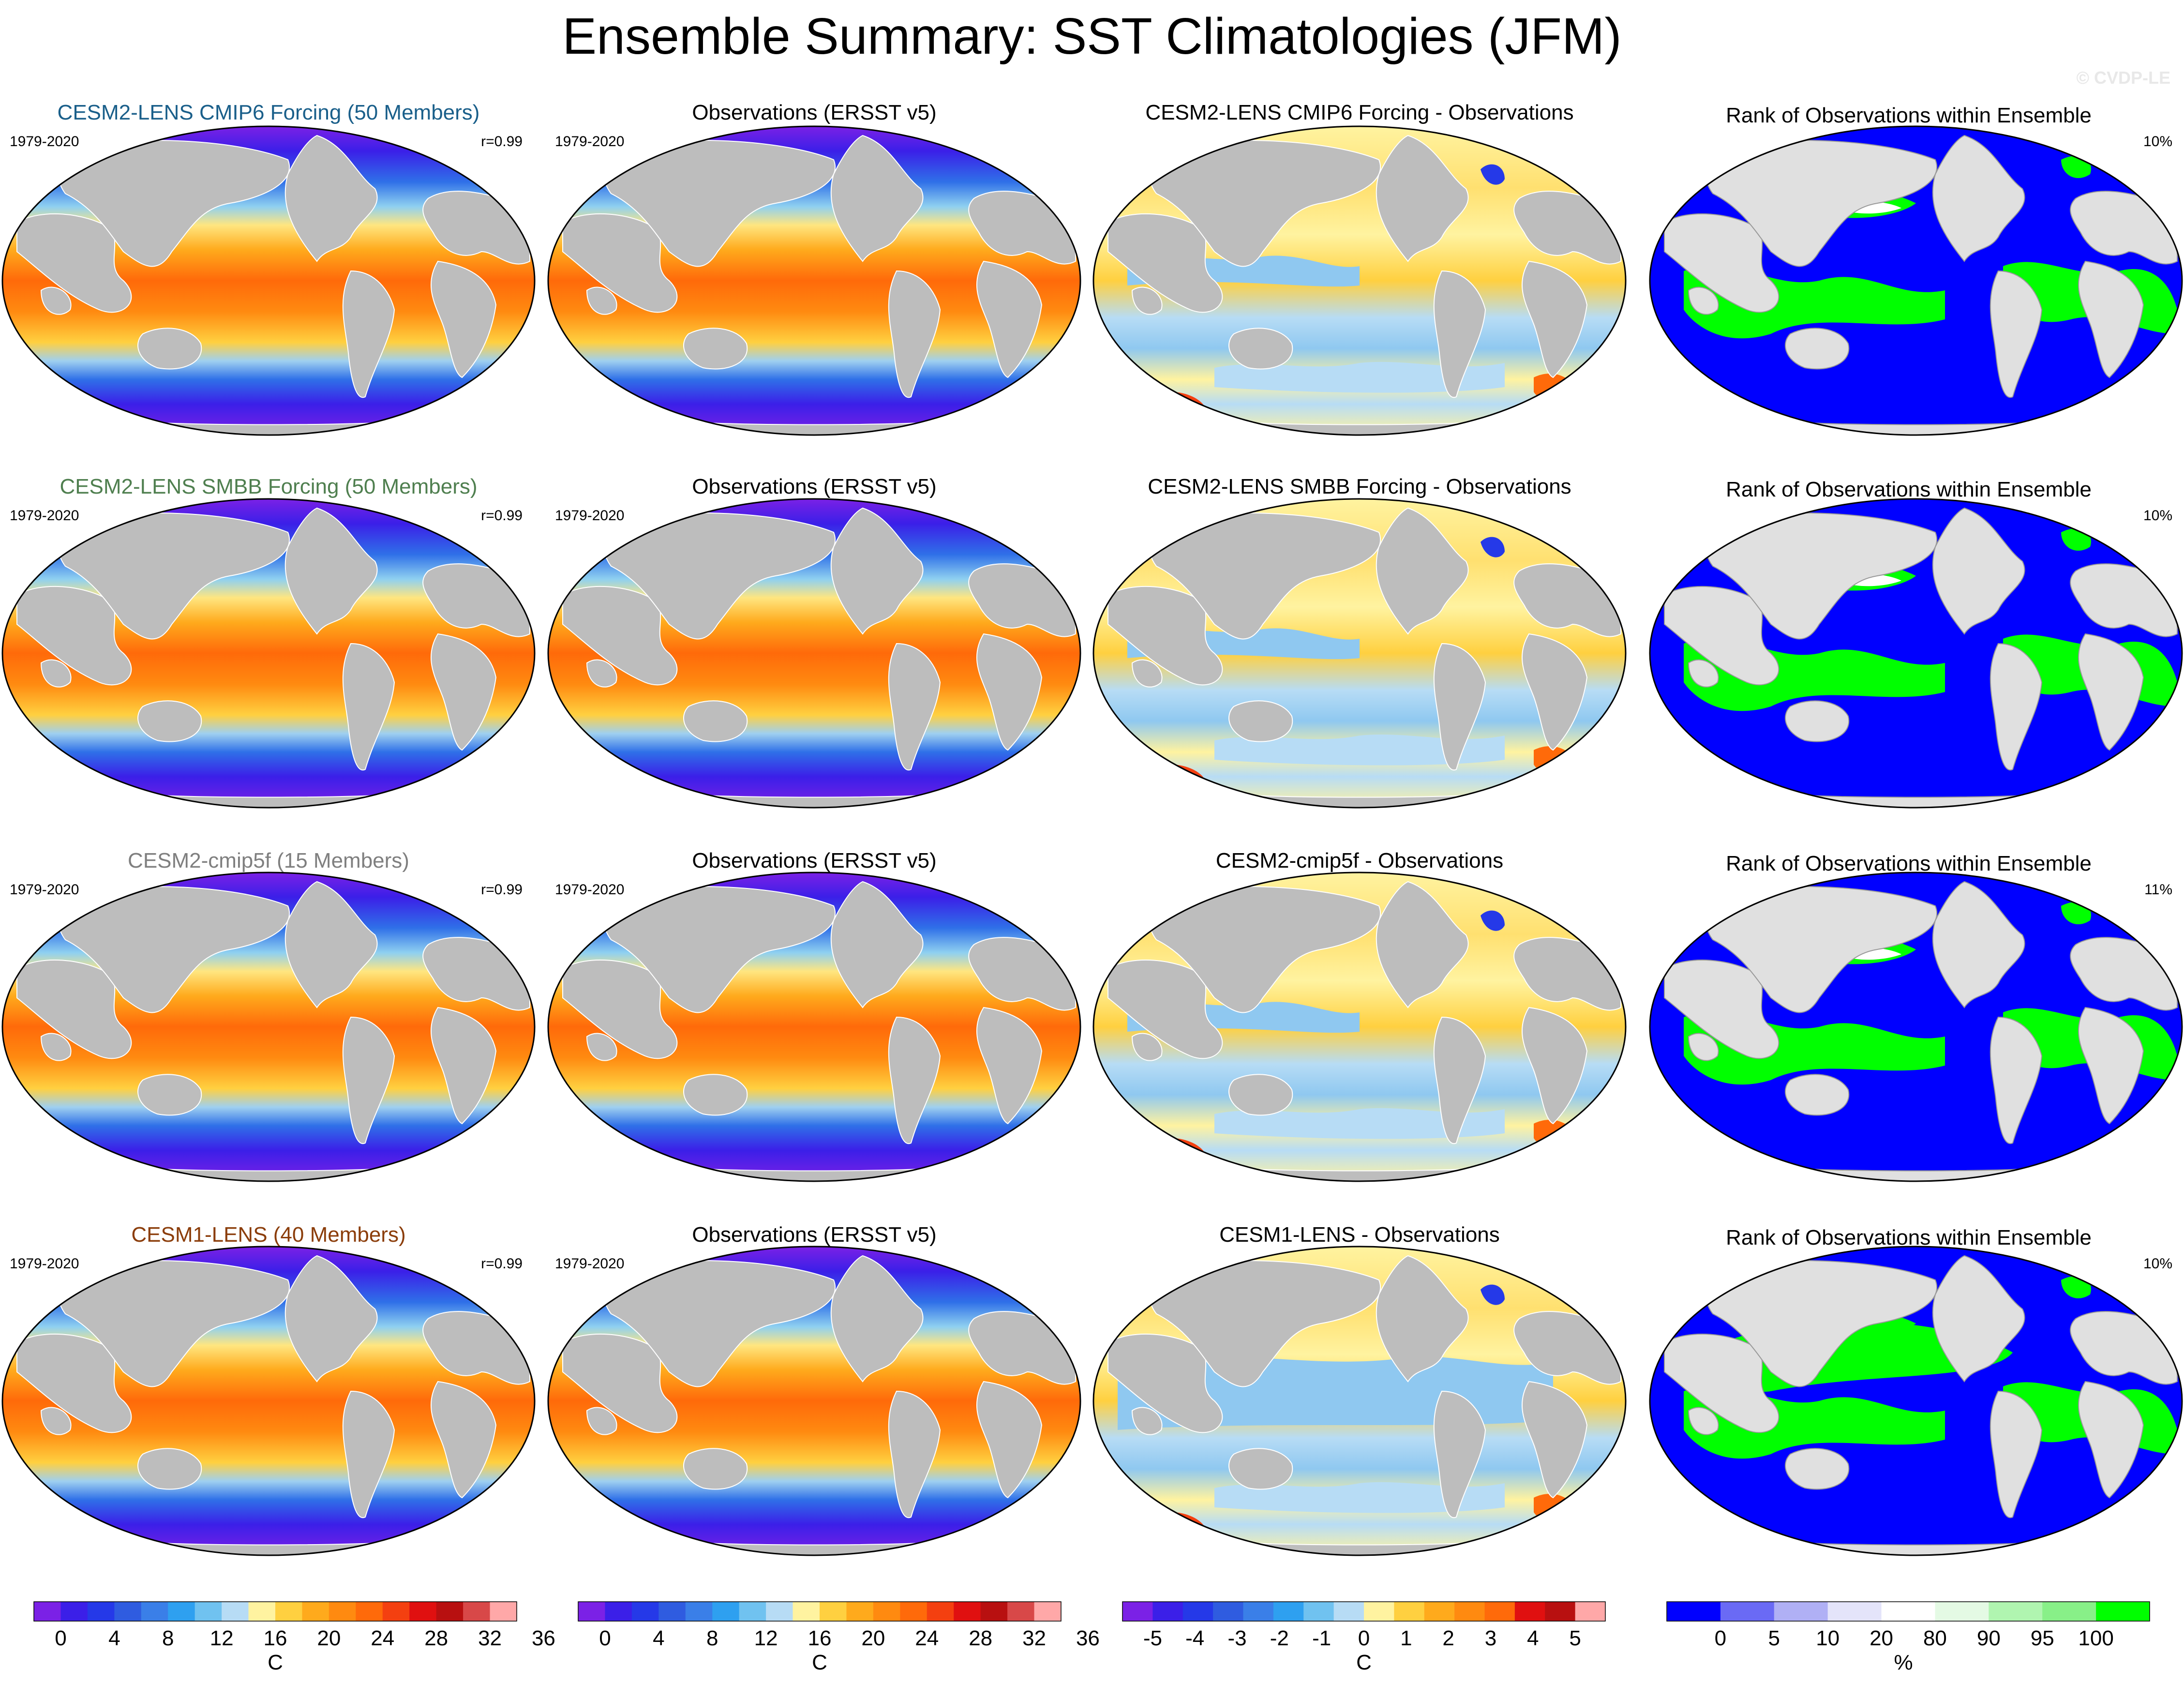 This screenshot has height=1684, width=2184. Describe the element at coordinates (1774, 1638) in the screenshot. I see `colorbar-tick-label: 5` at that location.